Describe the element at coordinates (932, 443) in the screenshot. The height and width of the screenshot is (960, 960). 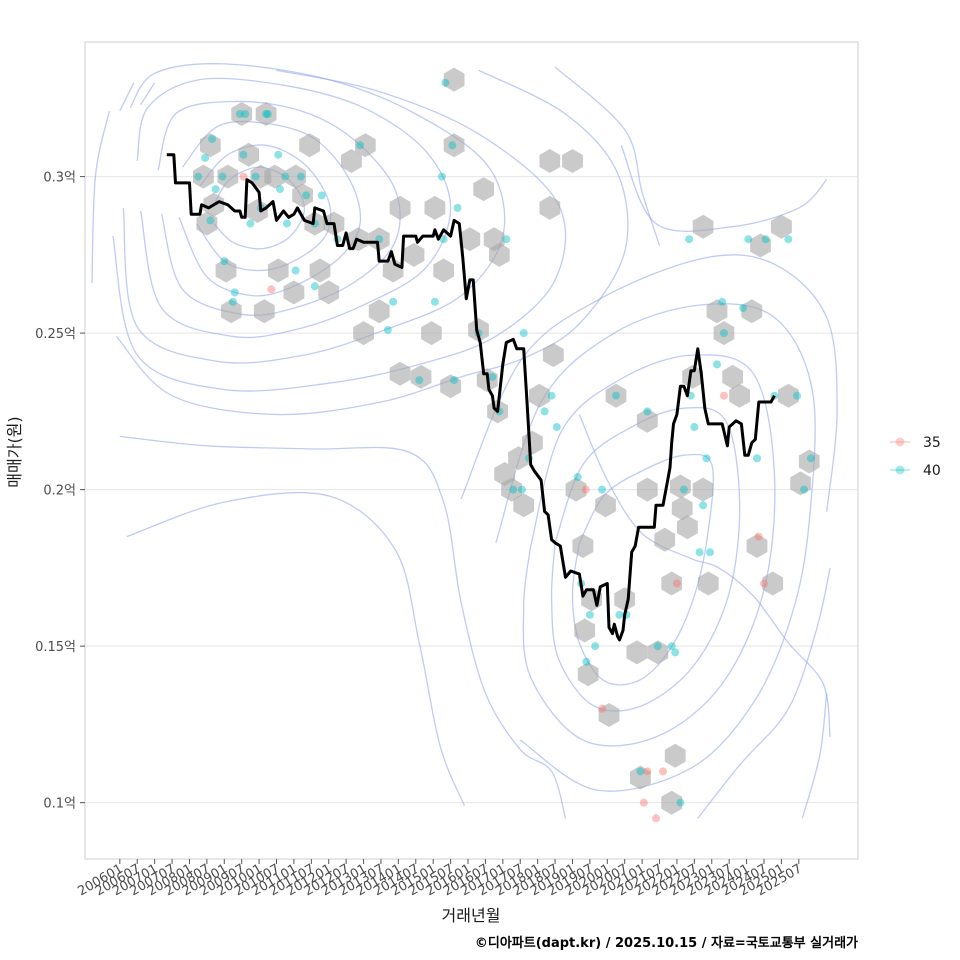
I see `legend-label-35: 35` at that location.